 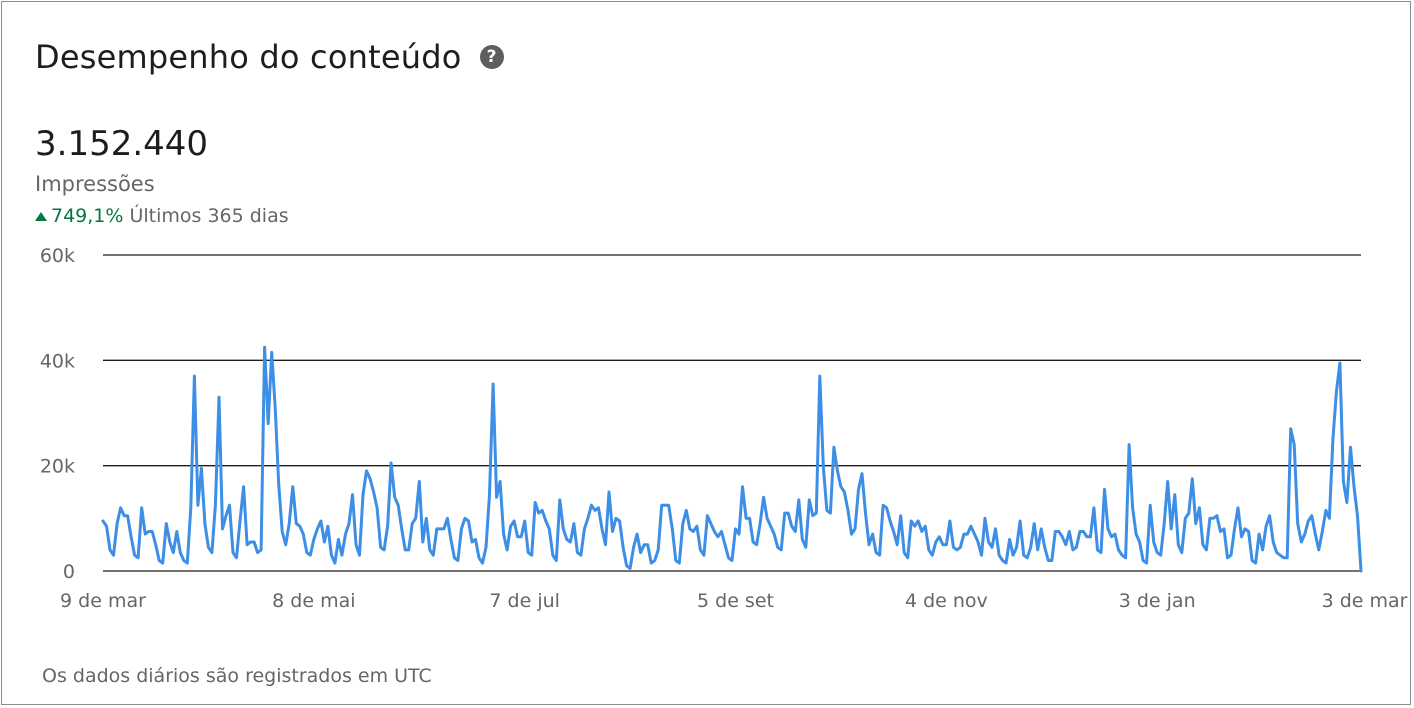 What do you see at coordinates (87, 216) in the screenshot?
I see `trend-percentage: 749,1%` at bounding box center [87, 216].